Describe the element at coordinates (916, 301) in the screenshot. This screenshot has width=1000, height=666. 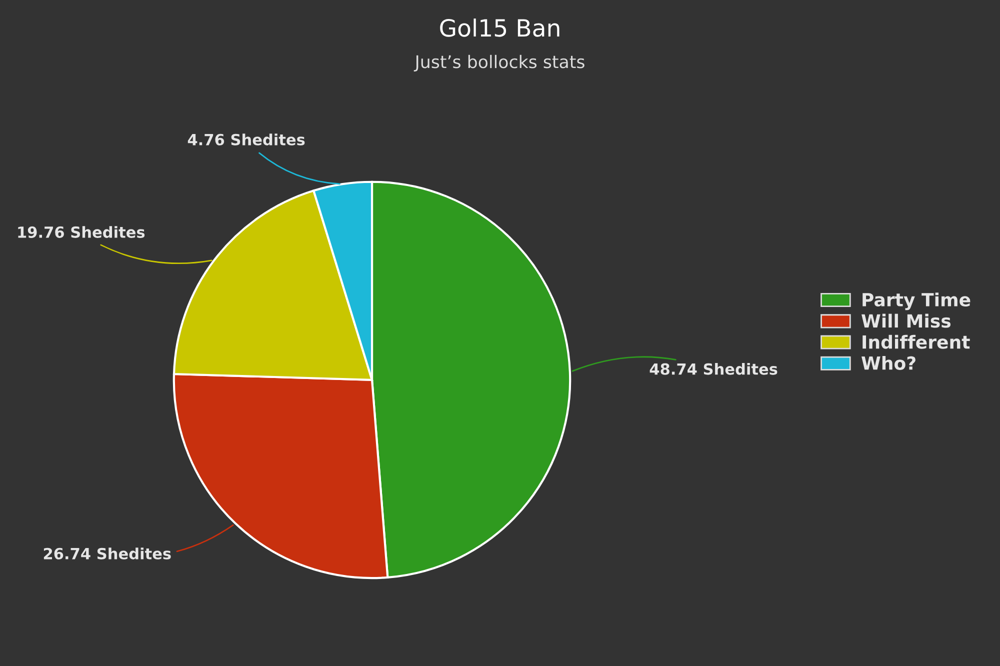
I see `legend-label: Party Time` at that location.